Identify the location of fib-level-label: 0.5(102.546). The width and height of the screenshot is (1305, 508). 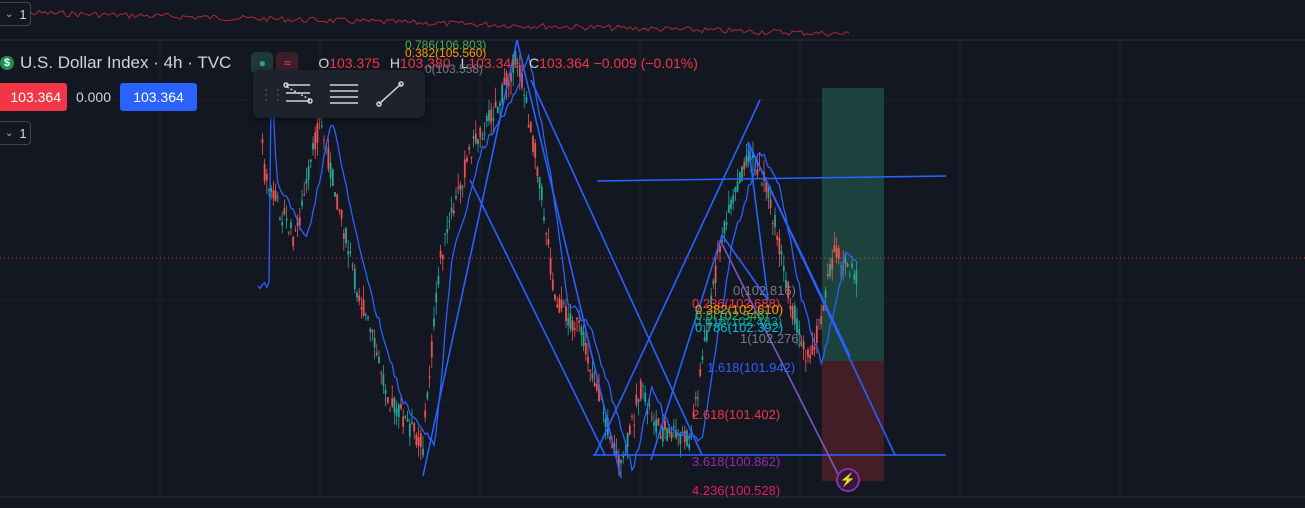
(732, 315).